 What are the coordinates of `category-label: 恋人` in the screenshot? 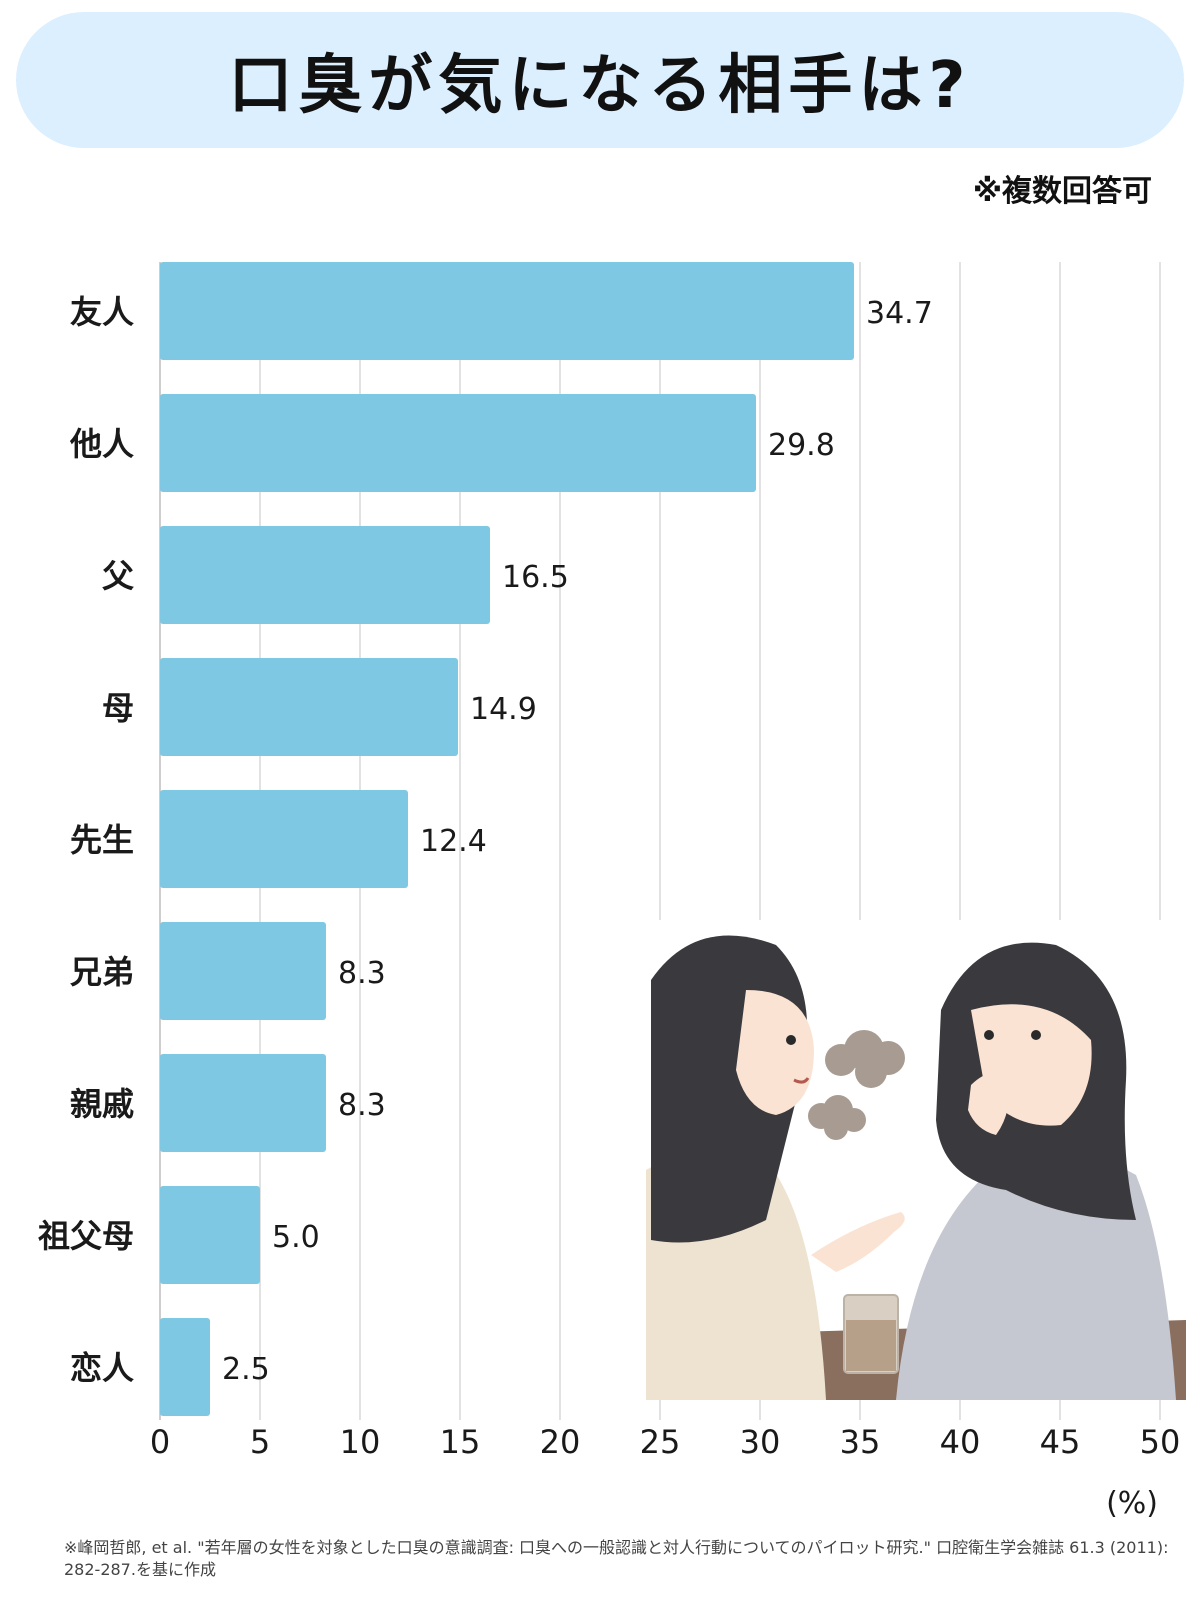 It's located at (102, 1368).